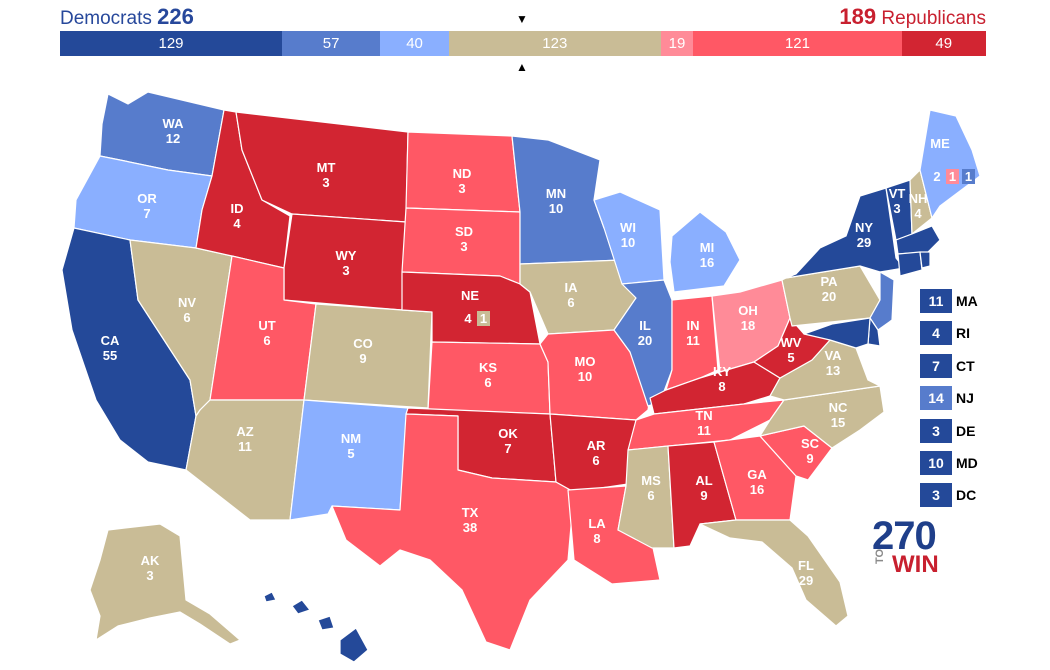 This screenshot has height=670, width=1050. What do you see at coordinates (556, 193) in the screenshot?
I see `state-label-mn: MN` at bounding box center [556, 193].